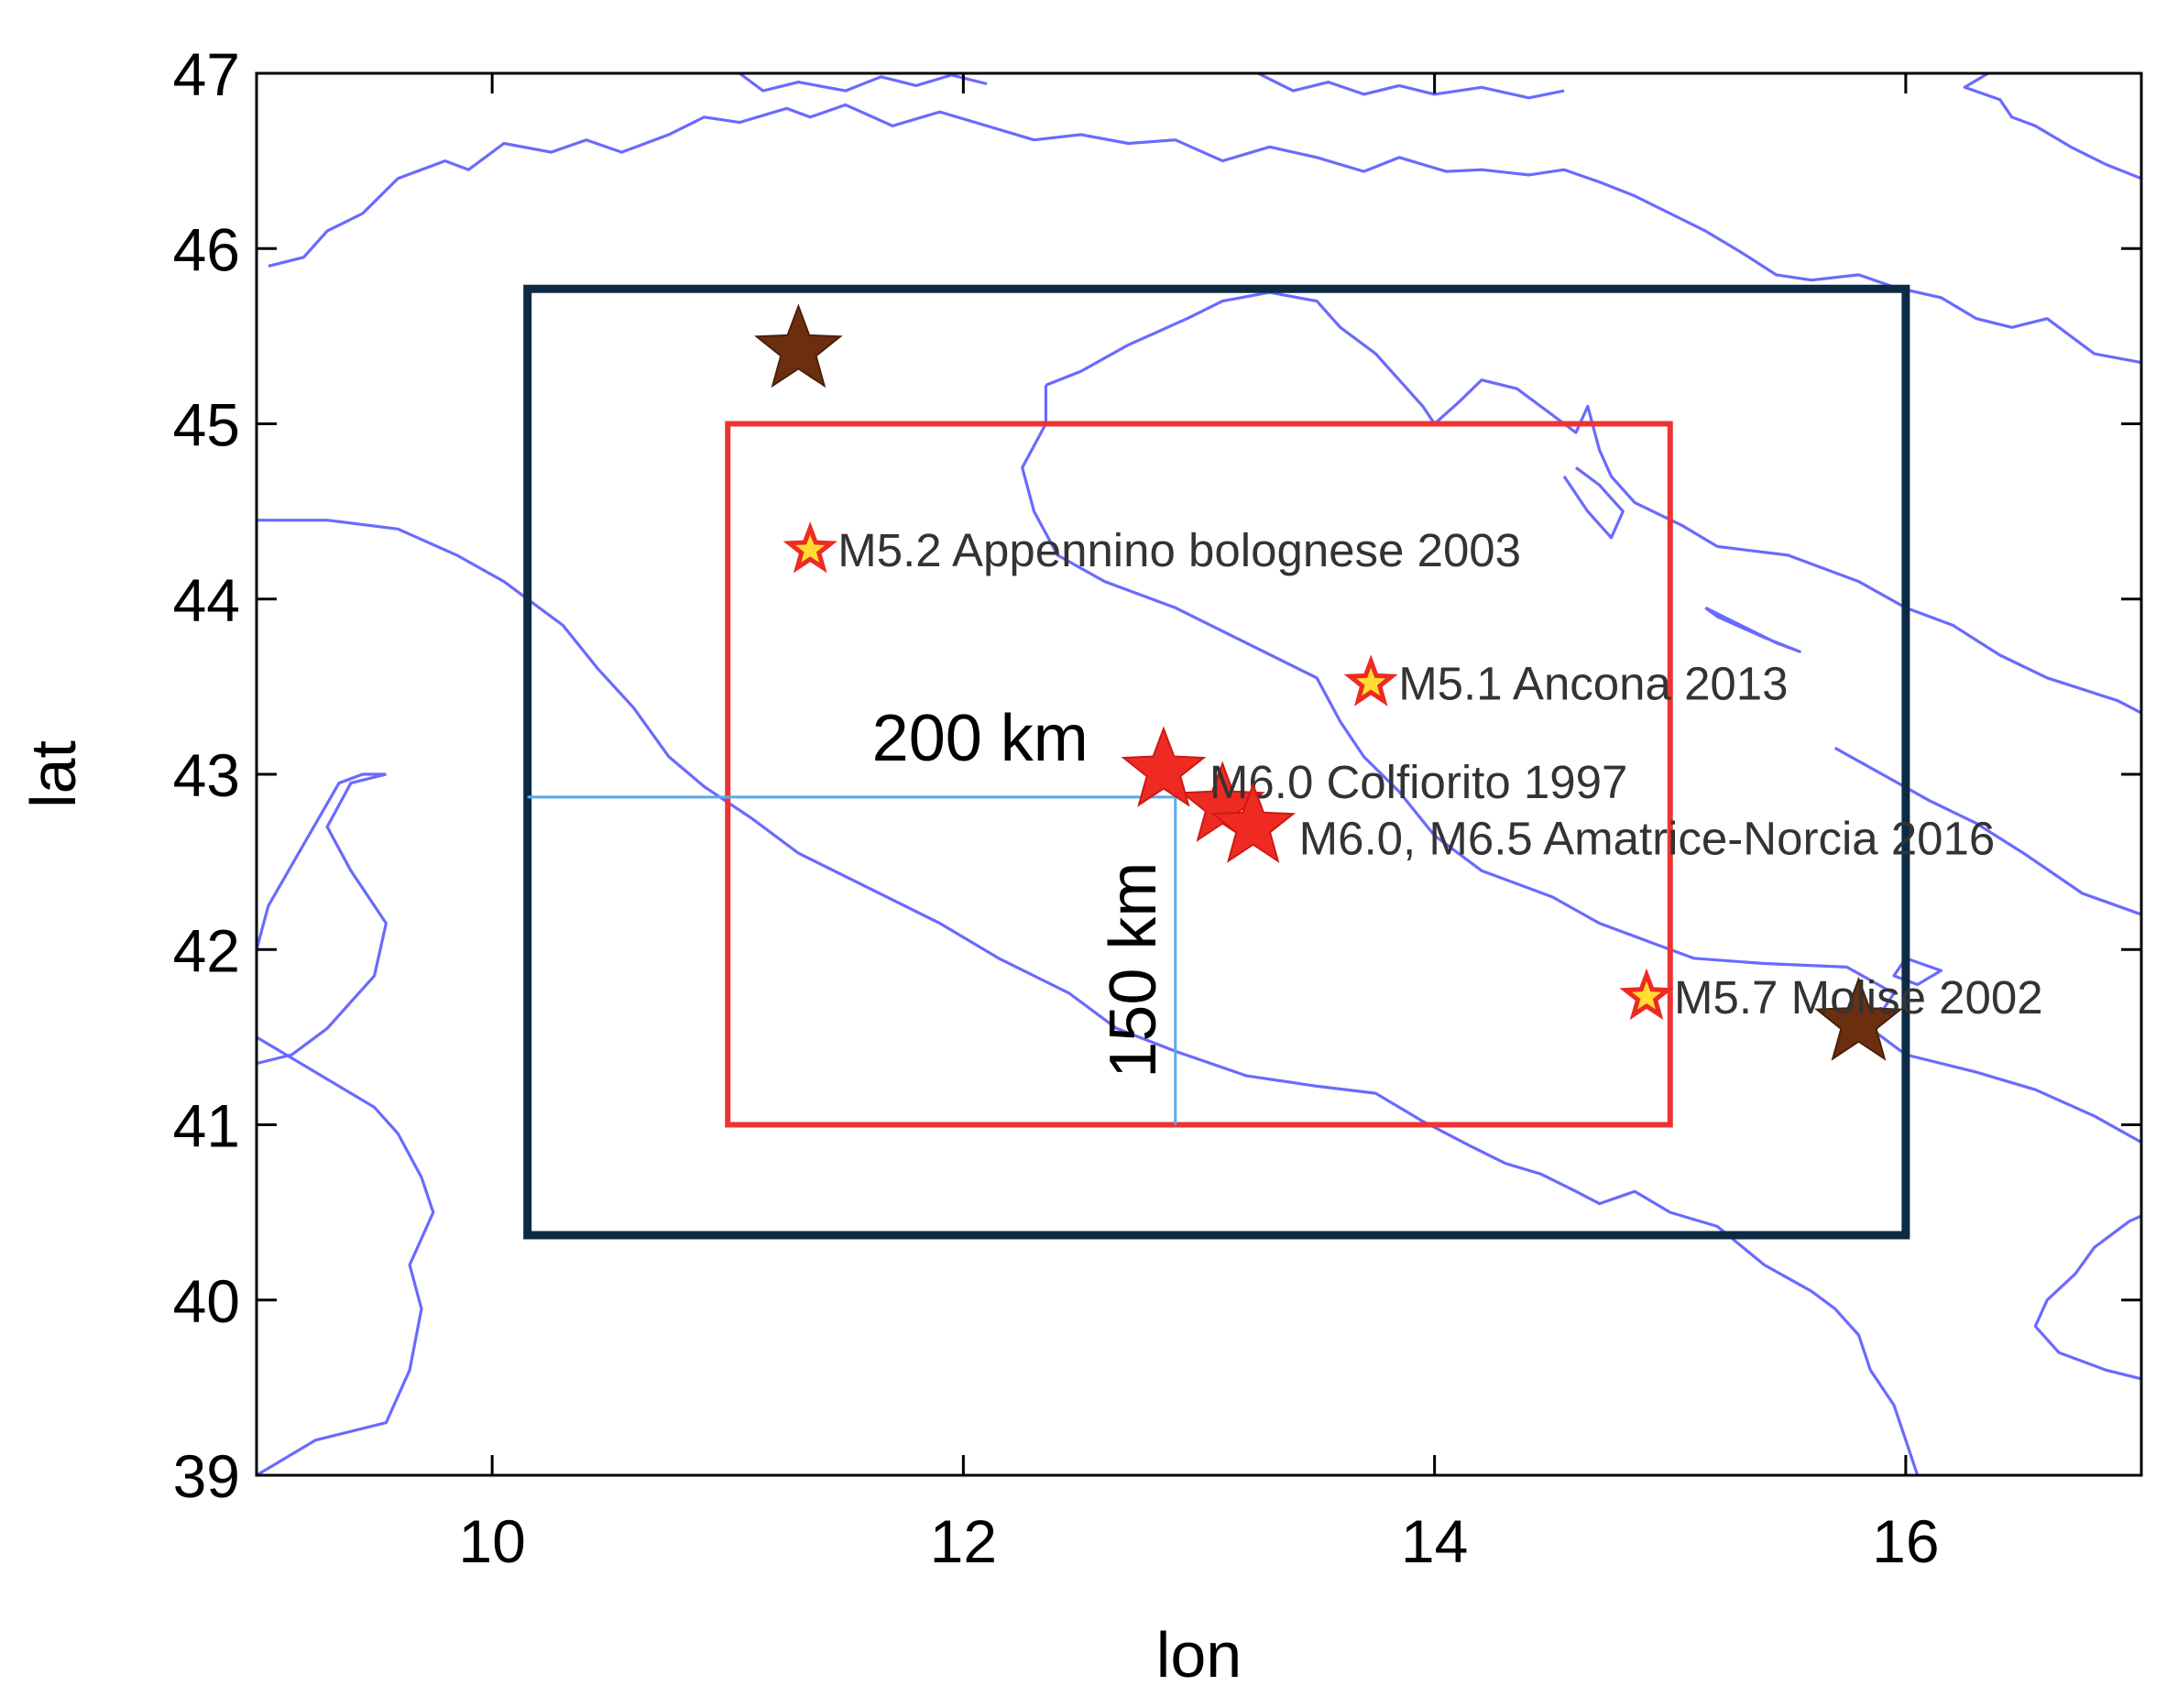 The image size is (2167, 1708). I want to click on earthquake-label: M5.1 Ancona 2013, so click(1593, 684).